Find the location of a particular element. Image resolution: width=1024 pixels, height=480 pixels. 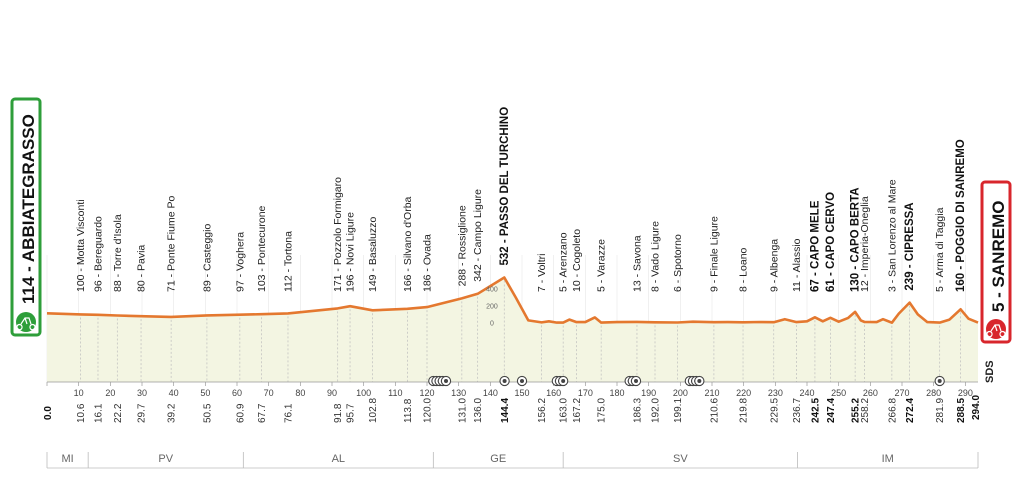

x-tick-label: 10 is located at coordinates (79, 393).